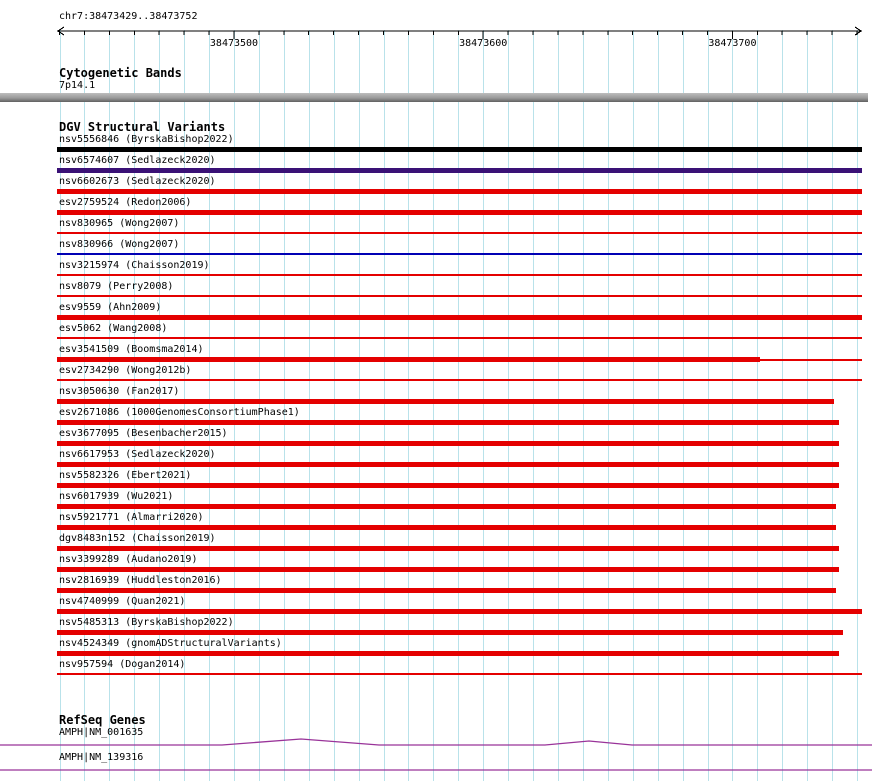 The image size is (890, 781). I want to click on variant-label: dgv8483n152 (Chaisson2019), so click(137, 538).